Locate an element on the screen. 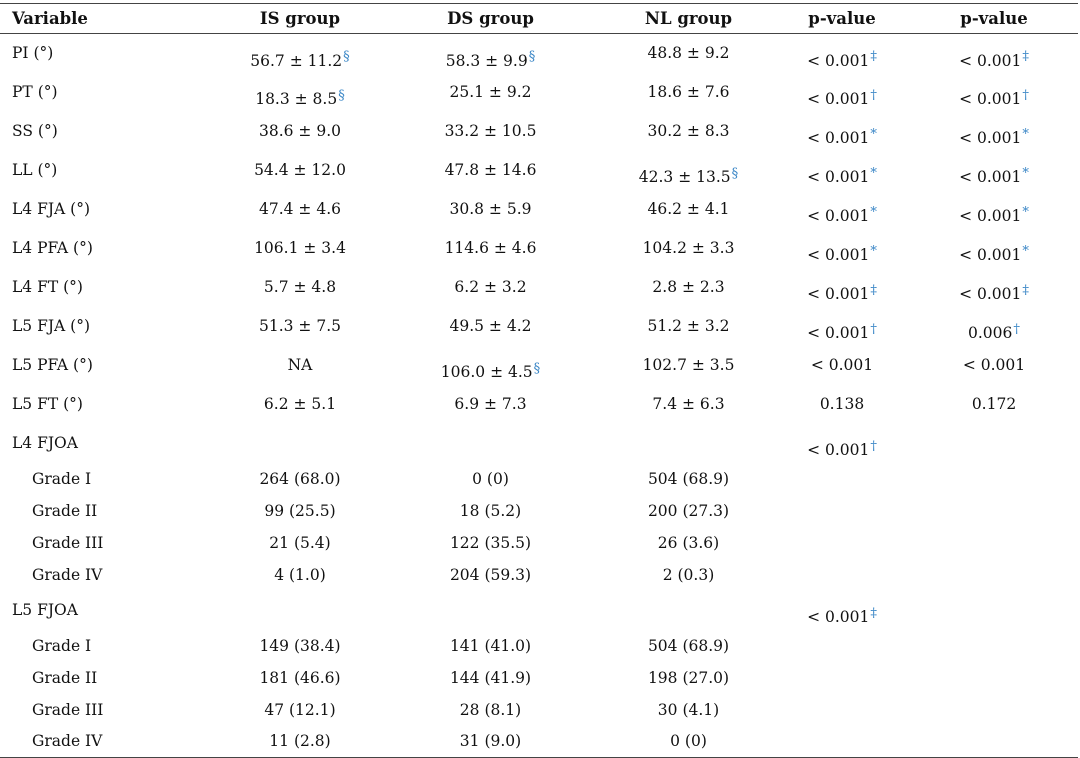 Image resolution: width=1080 pixels, height=758 pixels. p-value-2-cell: 0.006† is located at coordinates (994, 326).